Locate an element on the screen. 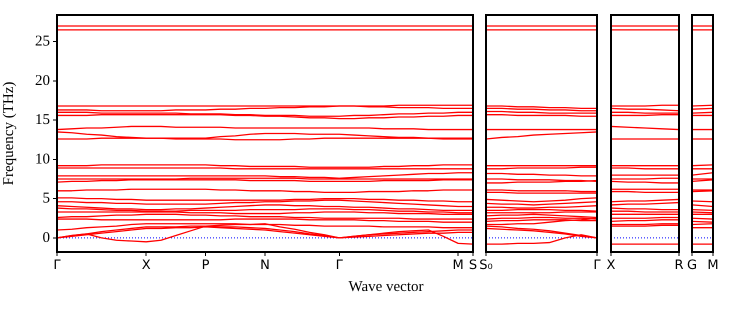 This screenshot has width=735, height=310. y-tick-label: 5 is located at coordinates (46, 198).